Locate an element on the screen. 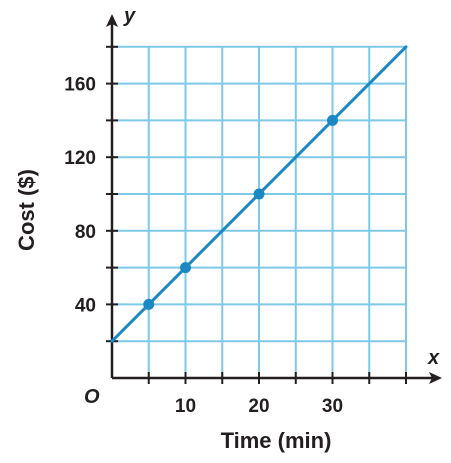 Image resolution: width=451 pixels, height=463 pixels. y-tick-label: 120 is located at coordinates (80, 158).